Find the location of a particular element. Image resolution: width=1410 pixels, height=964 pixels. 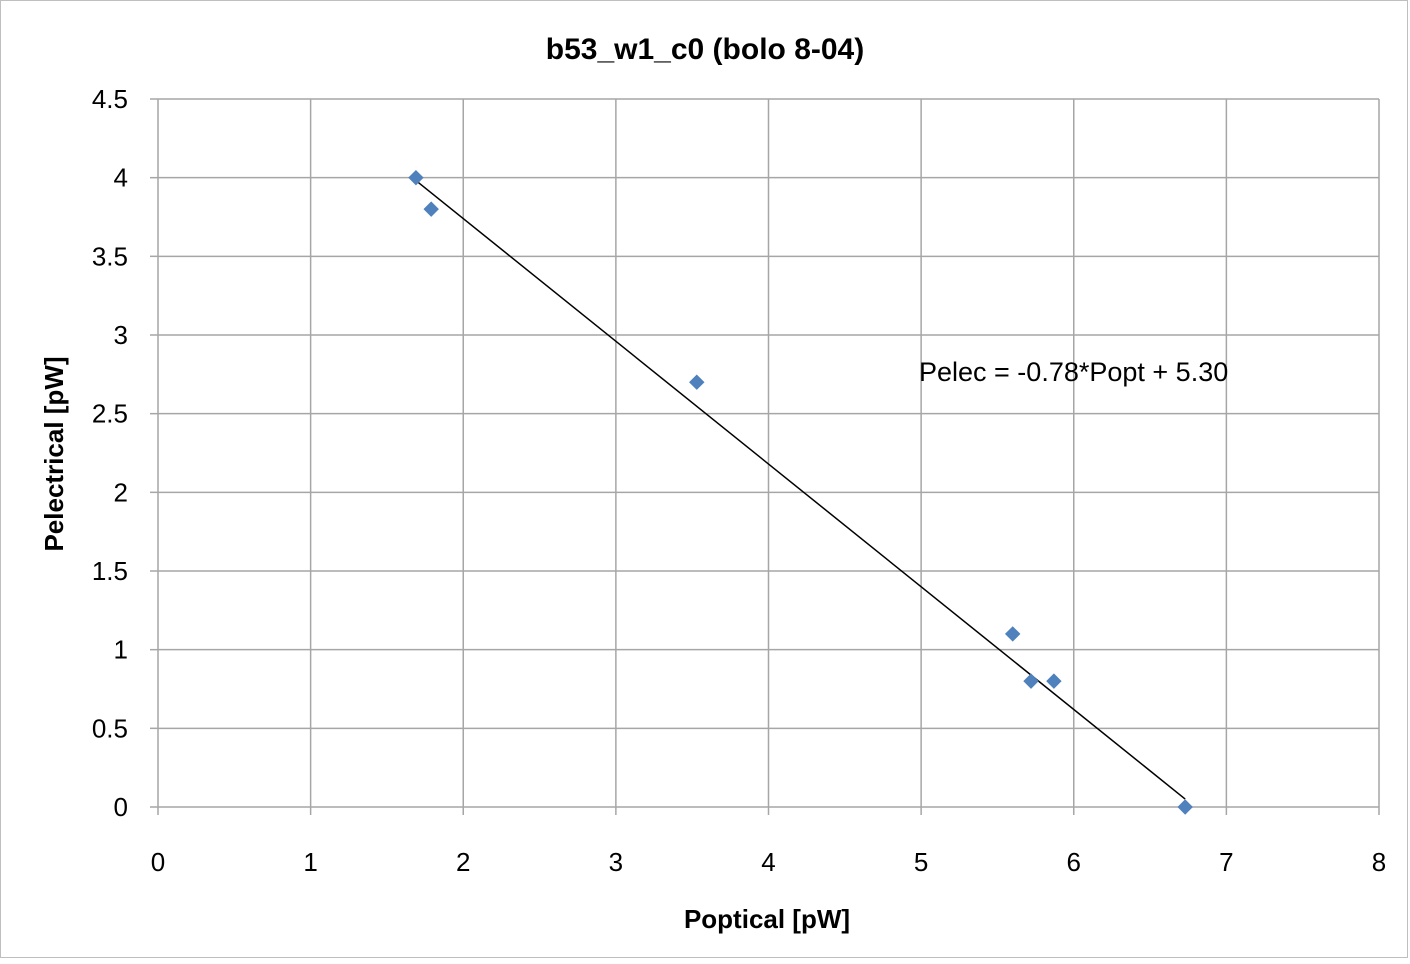

x-tick-label: 1 is located at coordinates (310, 862).